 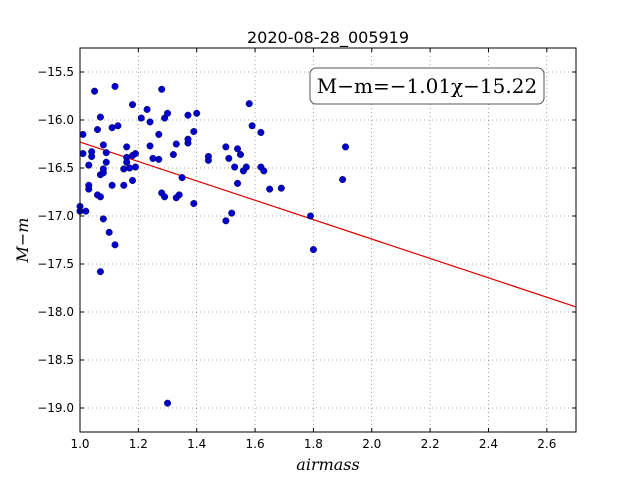 What do you see at coordinates (327, 464) in the screenshot?
I see `x-axis-label: airmass` at bounding box center [327, 464].